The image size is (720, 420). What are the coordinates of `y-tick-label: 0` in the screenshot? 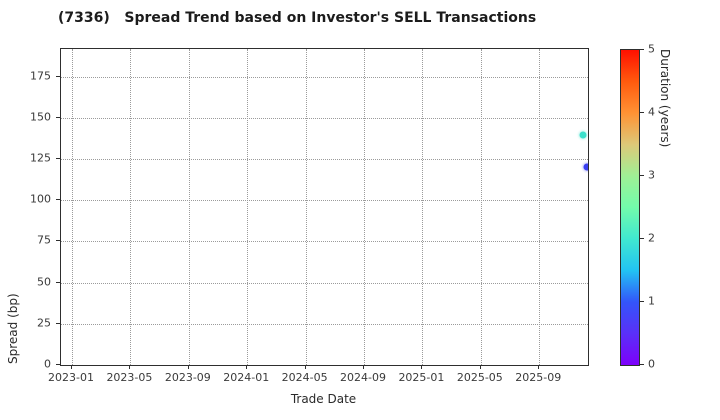 It's located at (47, 364).